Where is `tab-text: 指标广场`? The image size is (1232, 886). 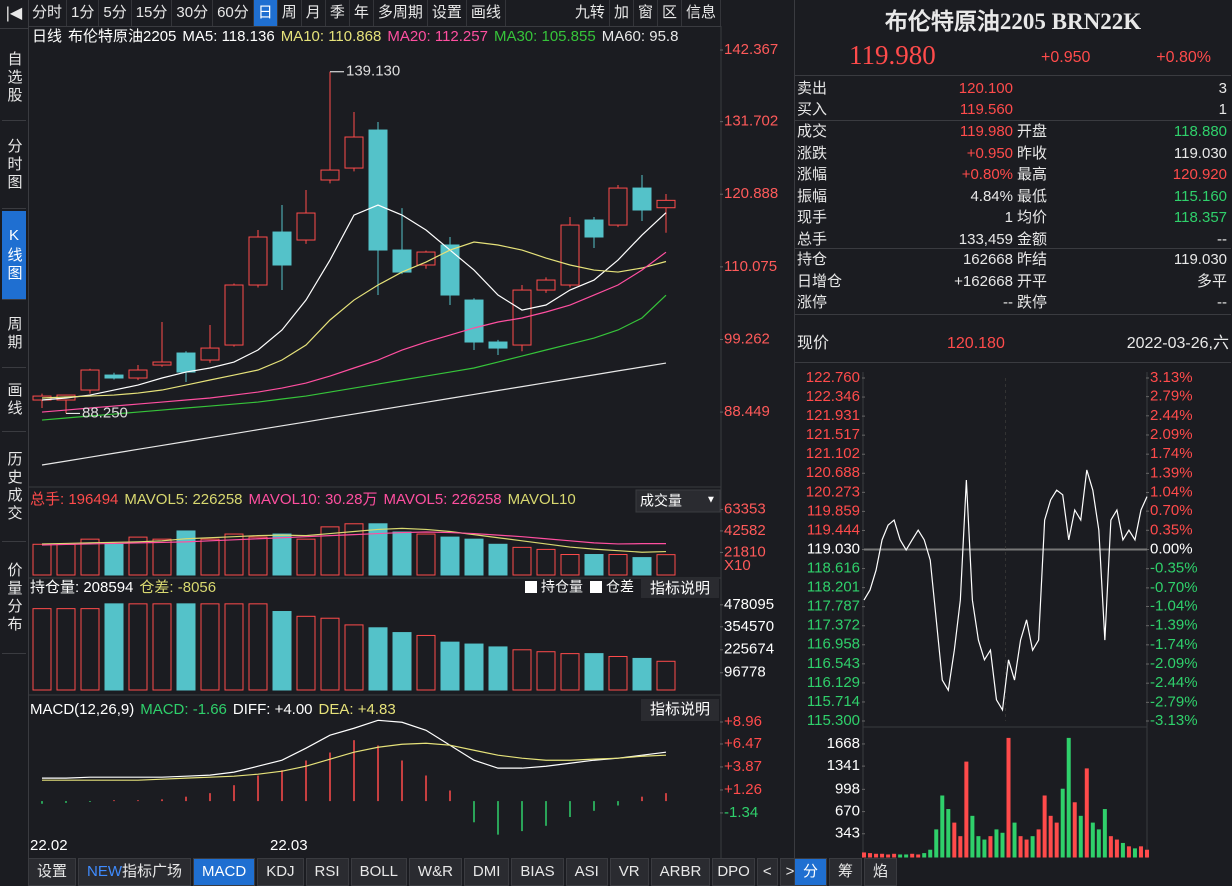
tab-text: 指标广场 is located at coordinates (152, 871).